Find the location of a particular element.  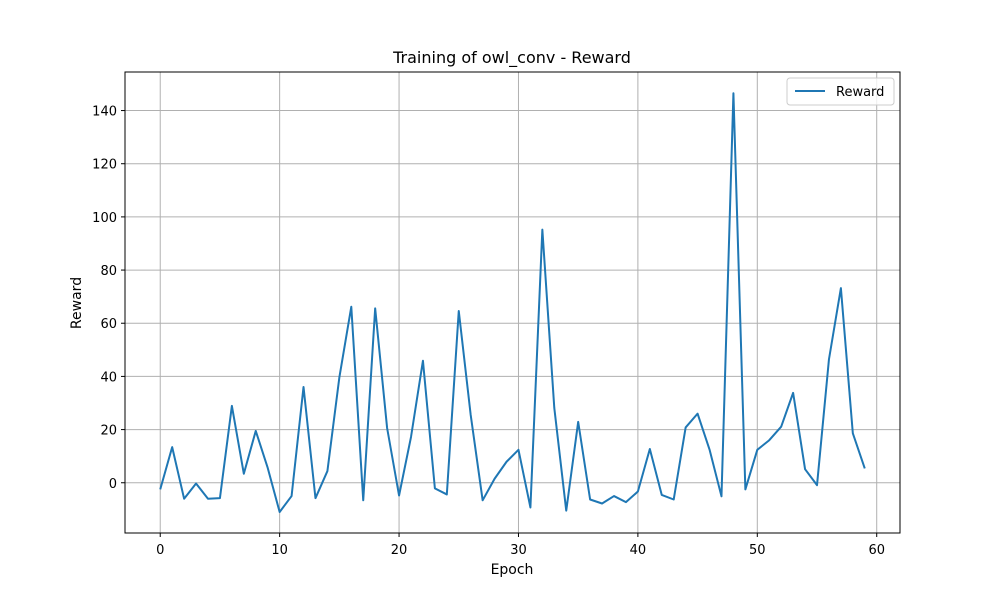

legend-box is located at coordinates (840, 91).